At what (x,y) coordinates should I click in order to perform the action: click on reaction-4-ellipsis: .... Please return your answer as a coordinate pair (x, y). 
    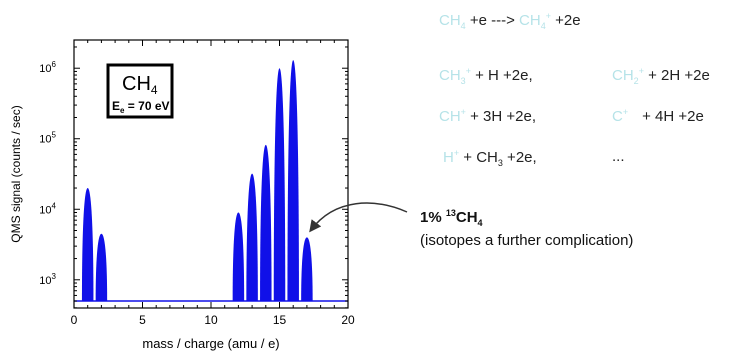
    Looking at the image, I should click on (618, 156).